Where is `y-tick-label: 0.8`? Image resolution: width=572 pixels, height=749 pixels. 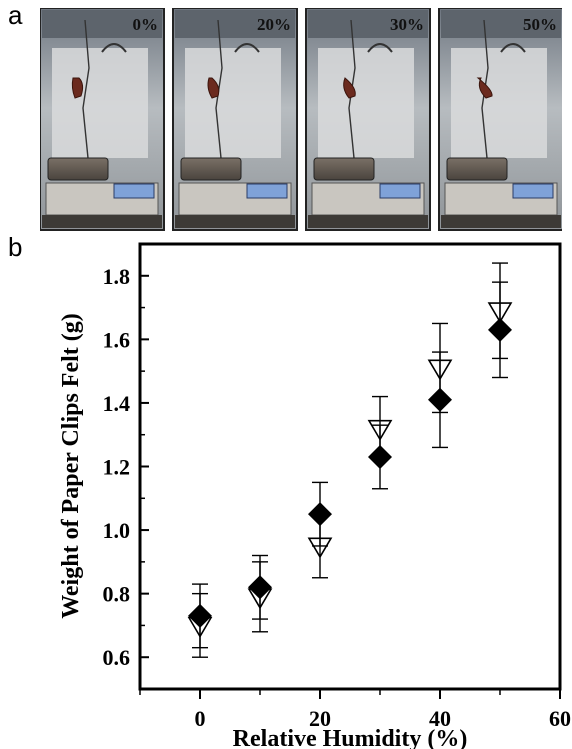
y-tick-label: 0.8 is located at coordinates (117, 594).